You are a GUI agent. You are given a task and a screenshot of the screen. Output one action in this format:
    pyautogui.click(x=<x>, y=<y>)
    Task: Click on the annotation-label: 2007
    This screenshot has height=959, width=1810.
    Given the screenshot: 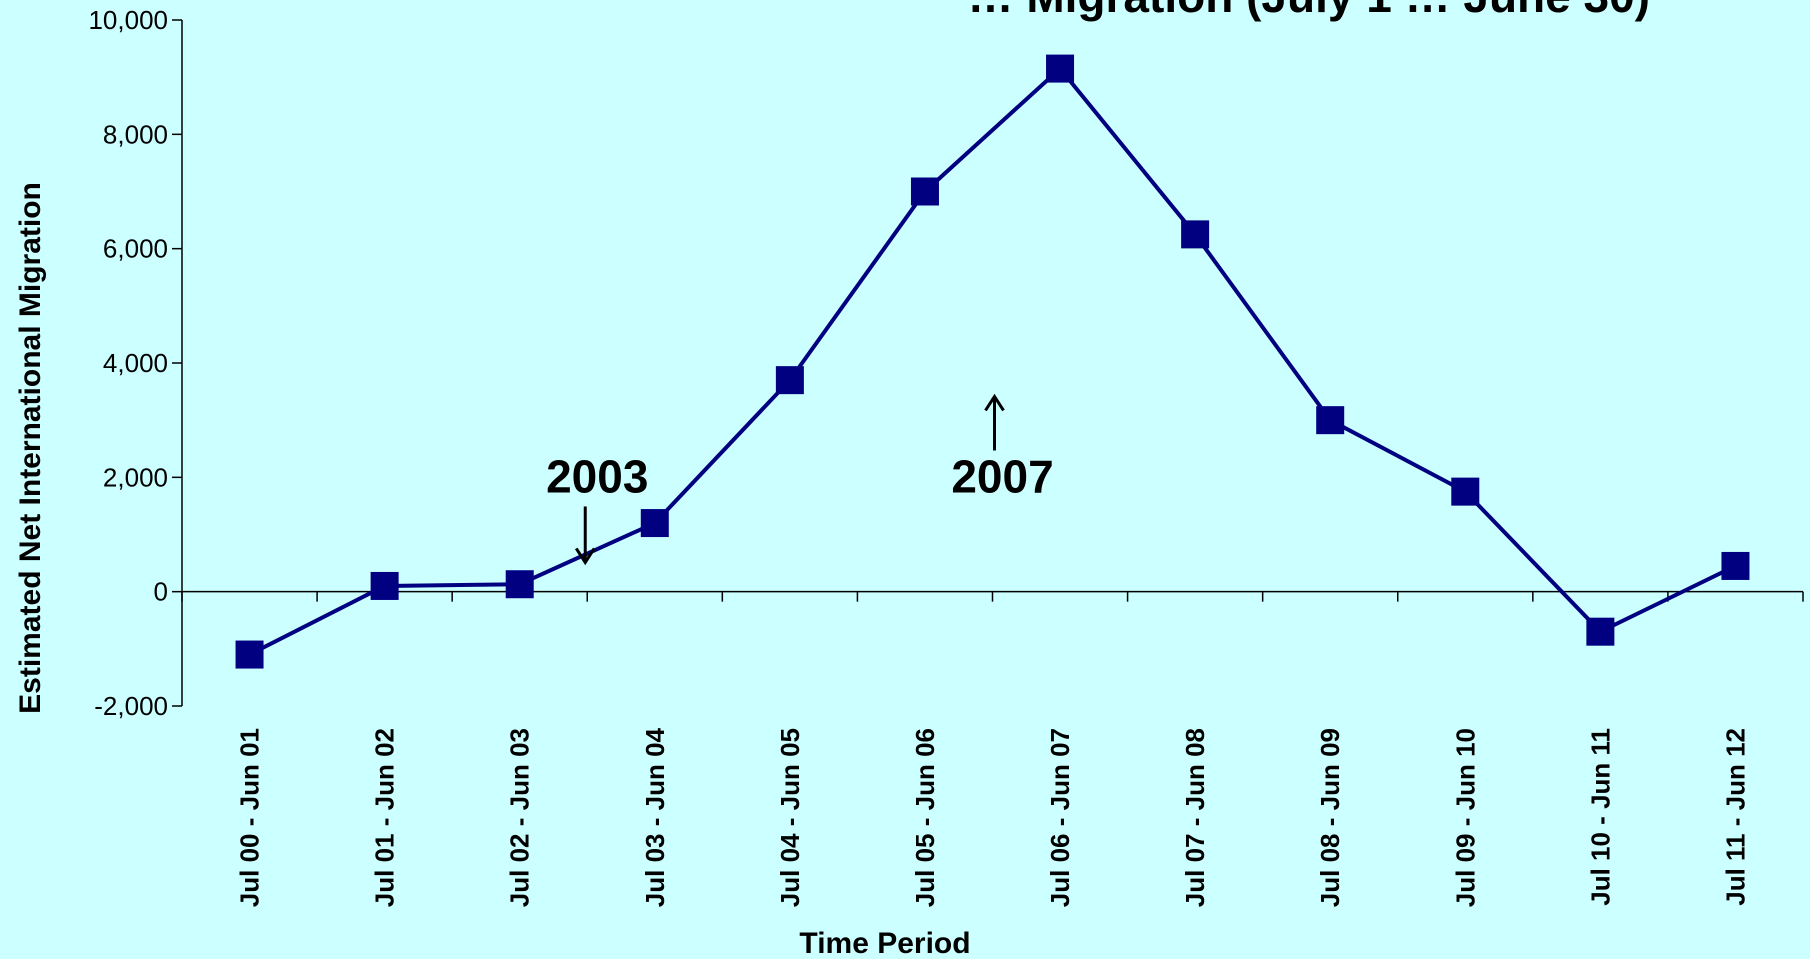 What is the action you would take?
    pyautogui.click(x=1002, y=476)
    